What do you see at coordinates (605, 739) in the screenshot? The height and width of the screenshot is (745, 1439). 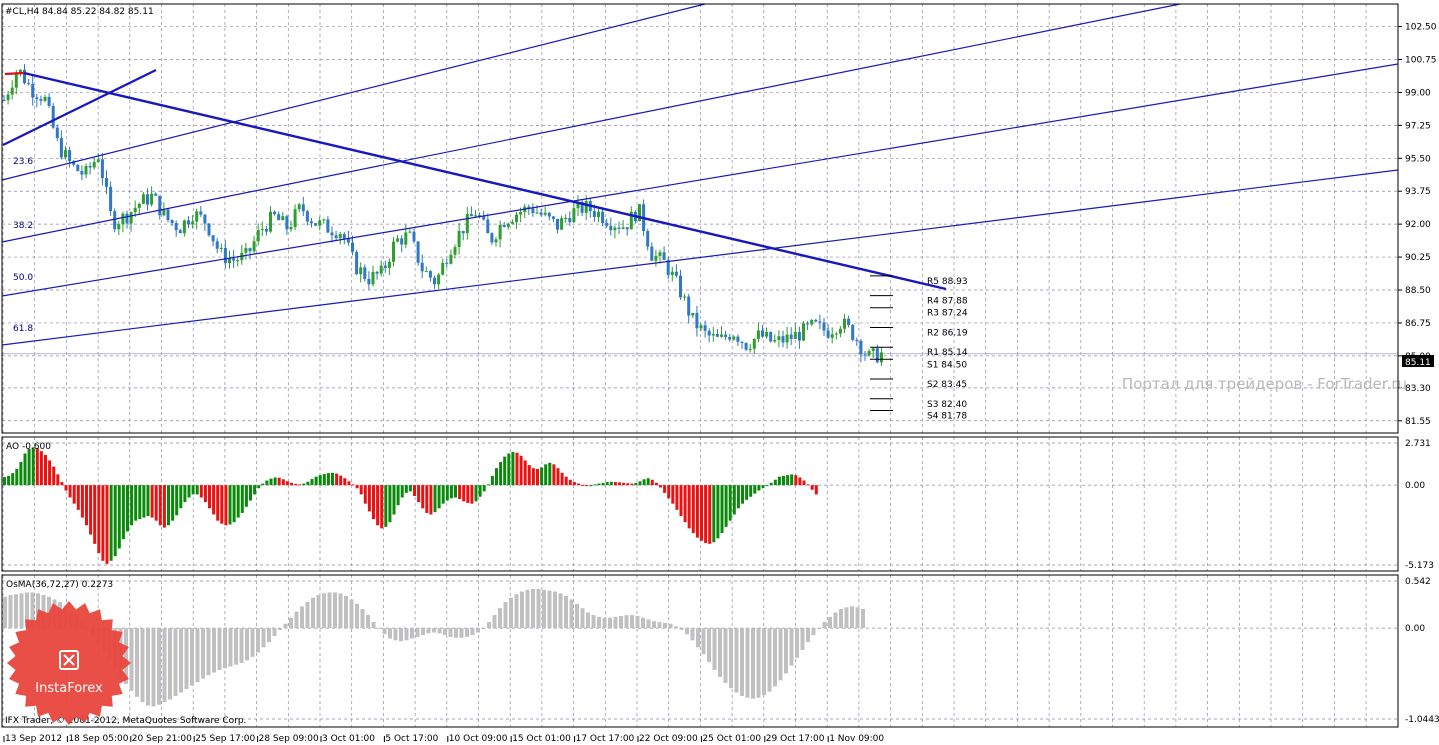 I see `x-tick-label: 17 Oct 17:00` at bounding box center [605, 739].